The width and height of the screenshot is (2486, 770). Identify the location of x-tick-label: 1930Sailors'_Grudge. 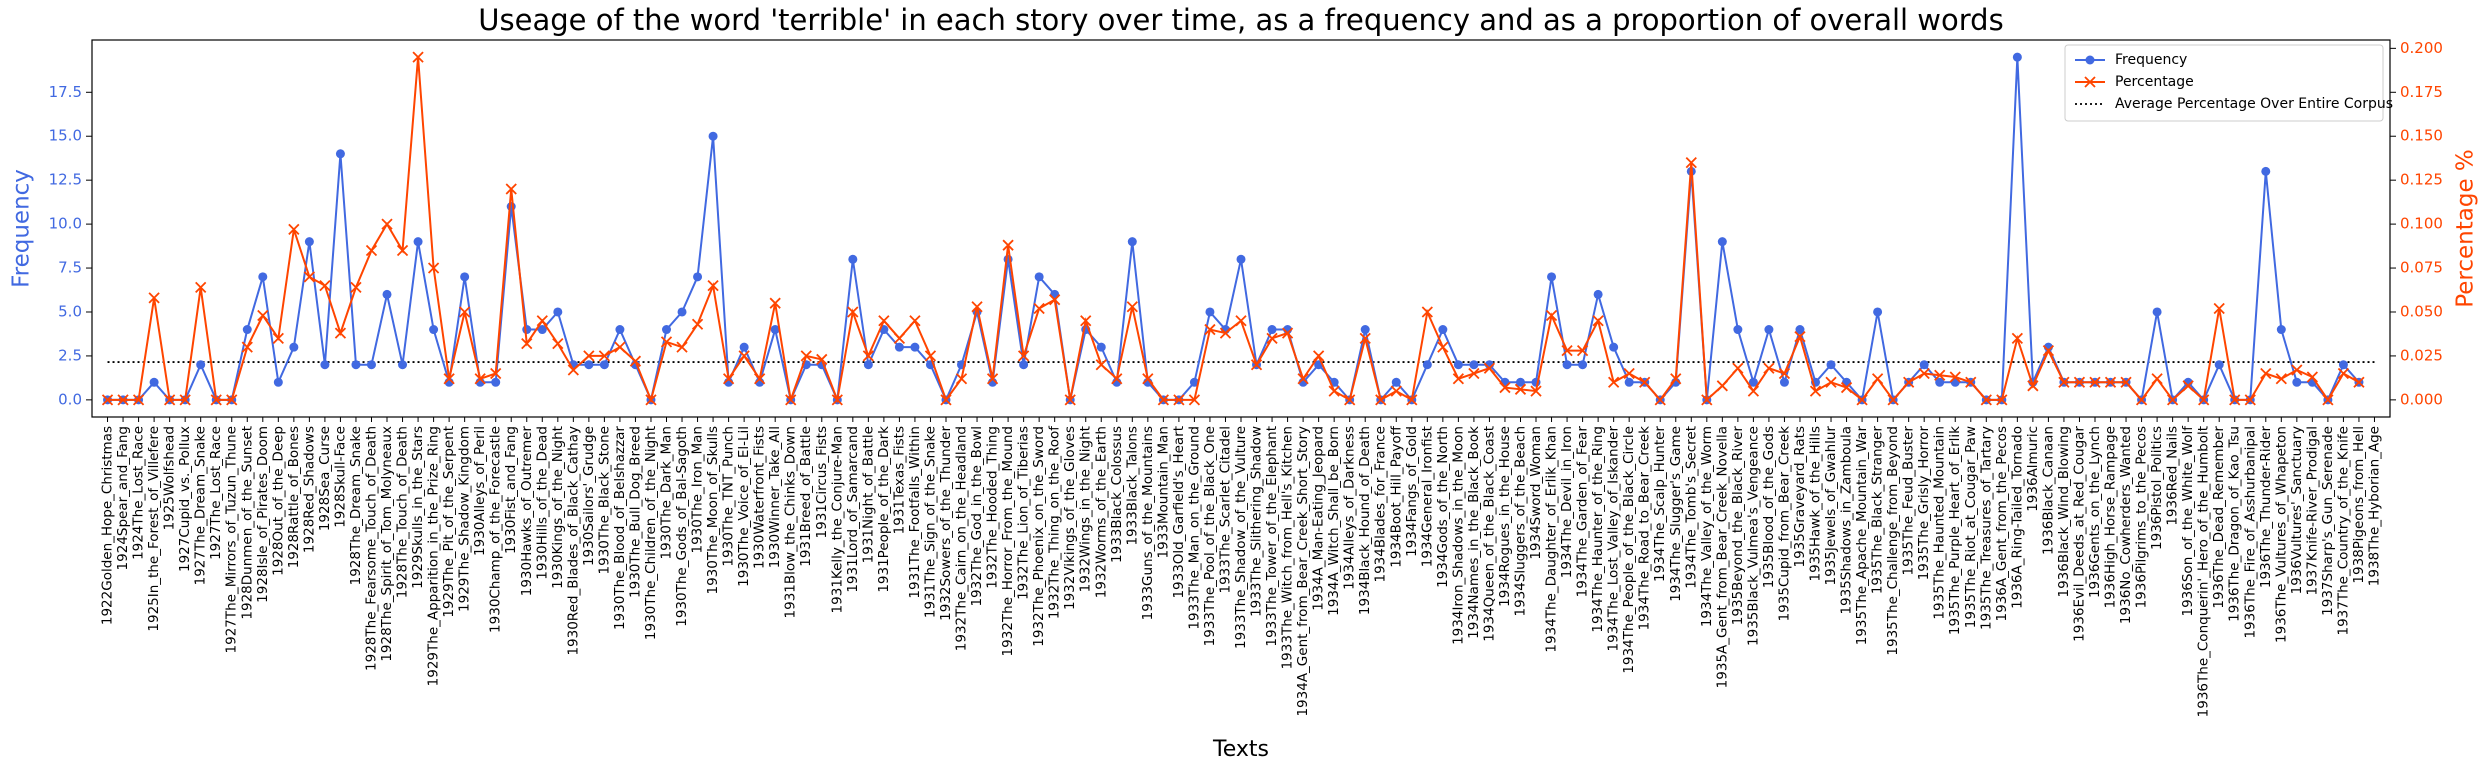
(589, 496).